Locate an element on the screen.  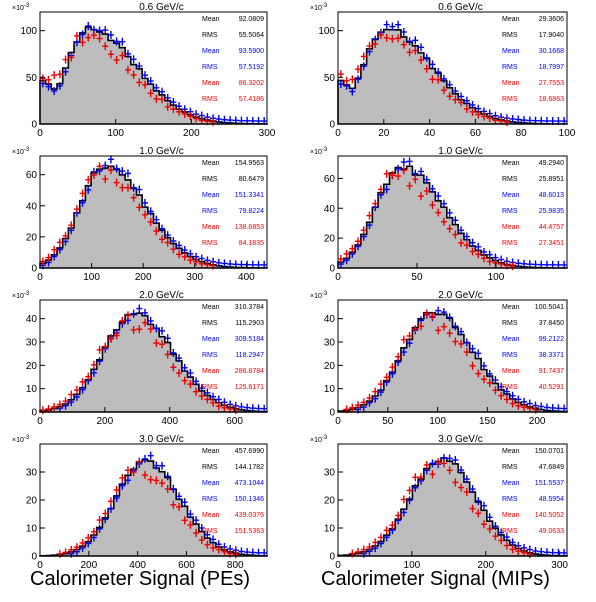
plot-frame is located at coordinates (452, 356).